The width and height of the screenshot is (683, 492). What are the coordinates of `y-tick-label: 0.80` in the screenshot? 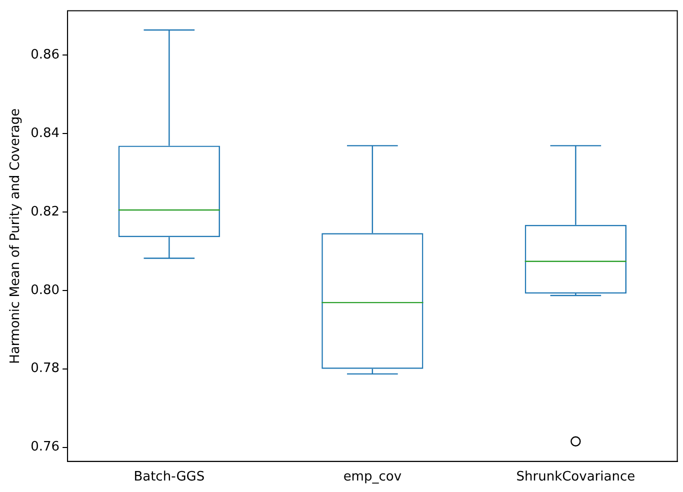 It's located at (45, 290).